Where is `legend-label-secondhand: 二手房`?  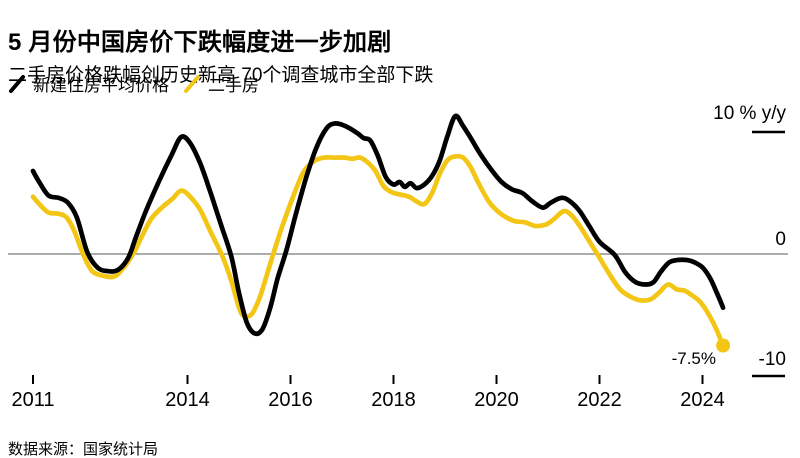 legend-label-secondhand: 二手房 is located at coordinates (233, 85).